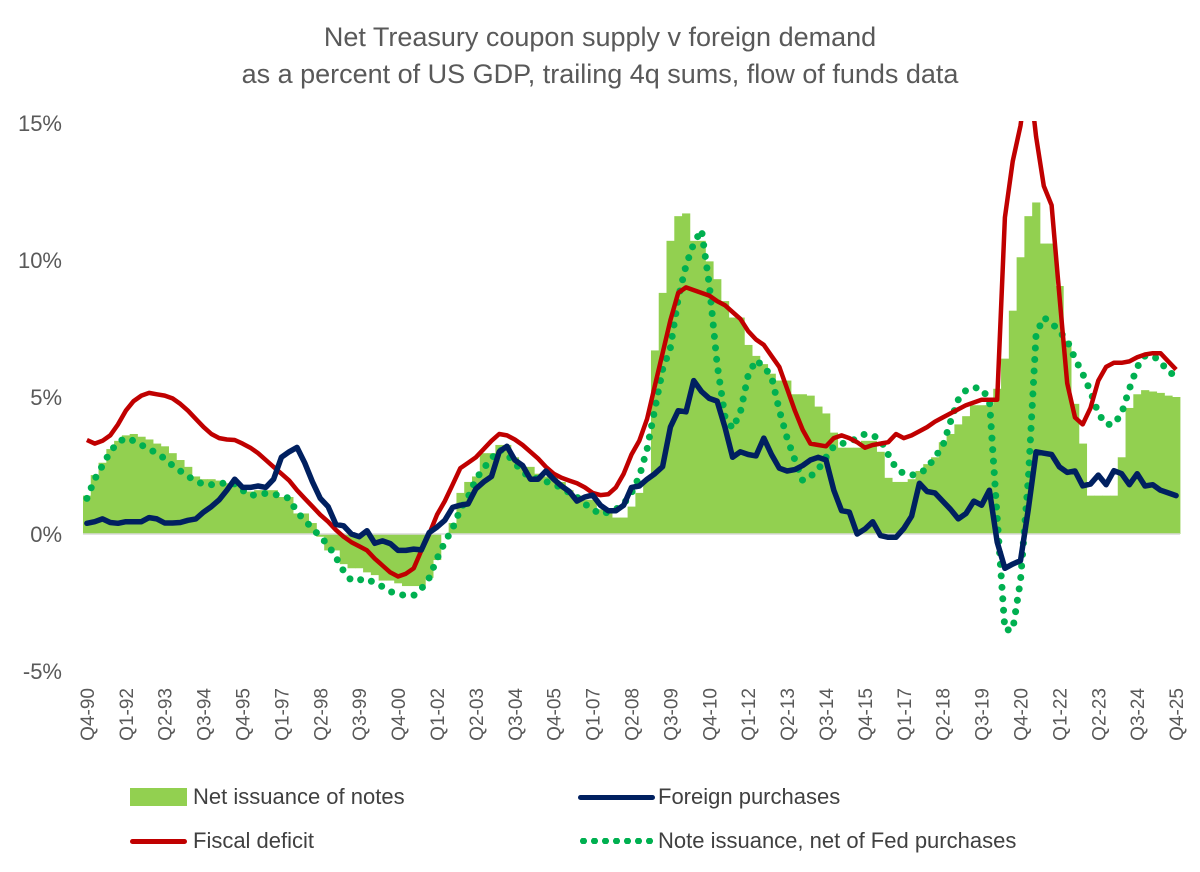  What do you see at coordinates (709, 797) in the screenshot?
I see `legend-item-foreign-purchases: Foreign purchases` at bounding box center [709, 797].